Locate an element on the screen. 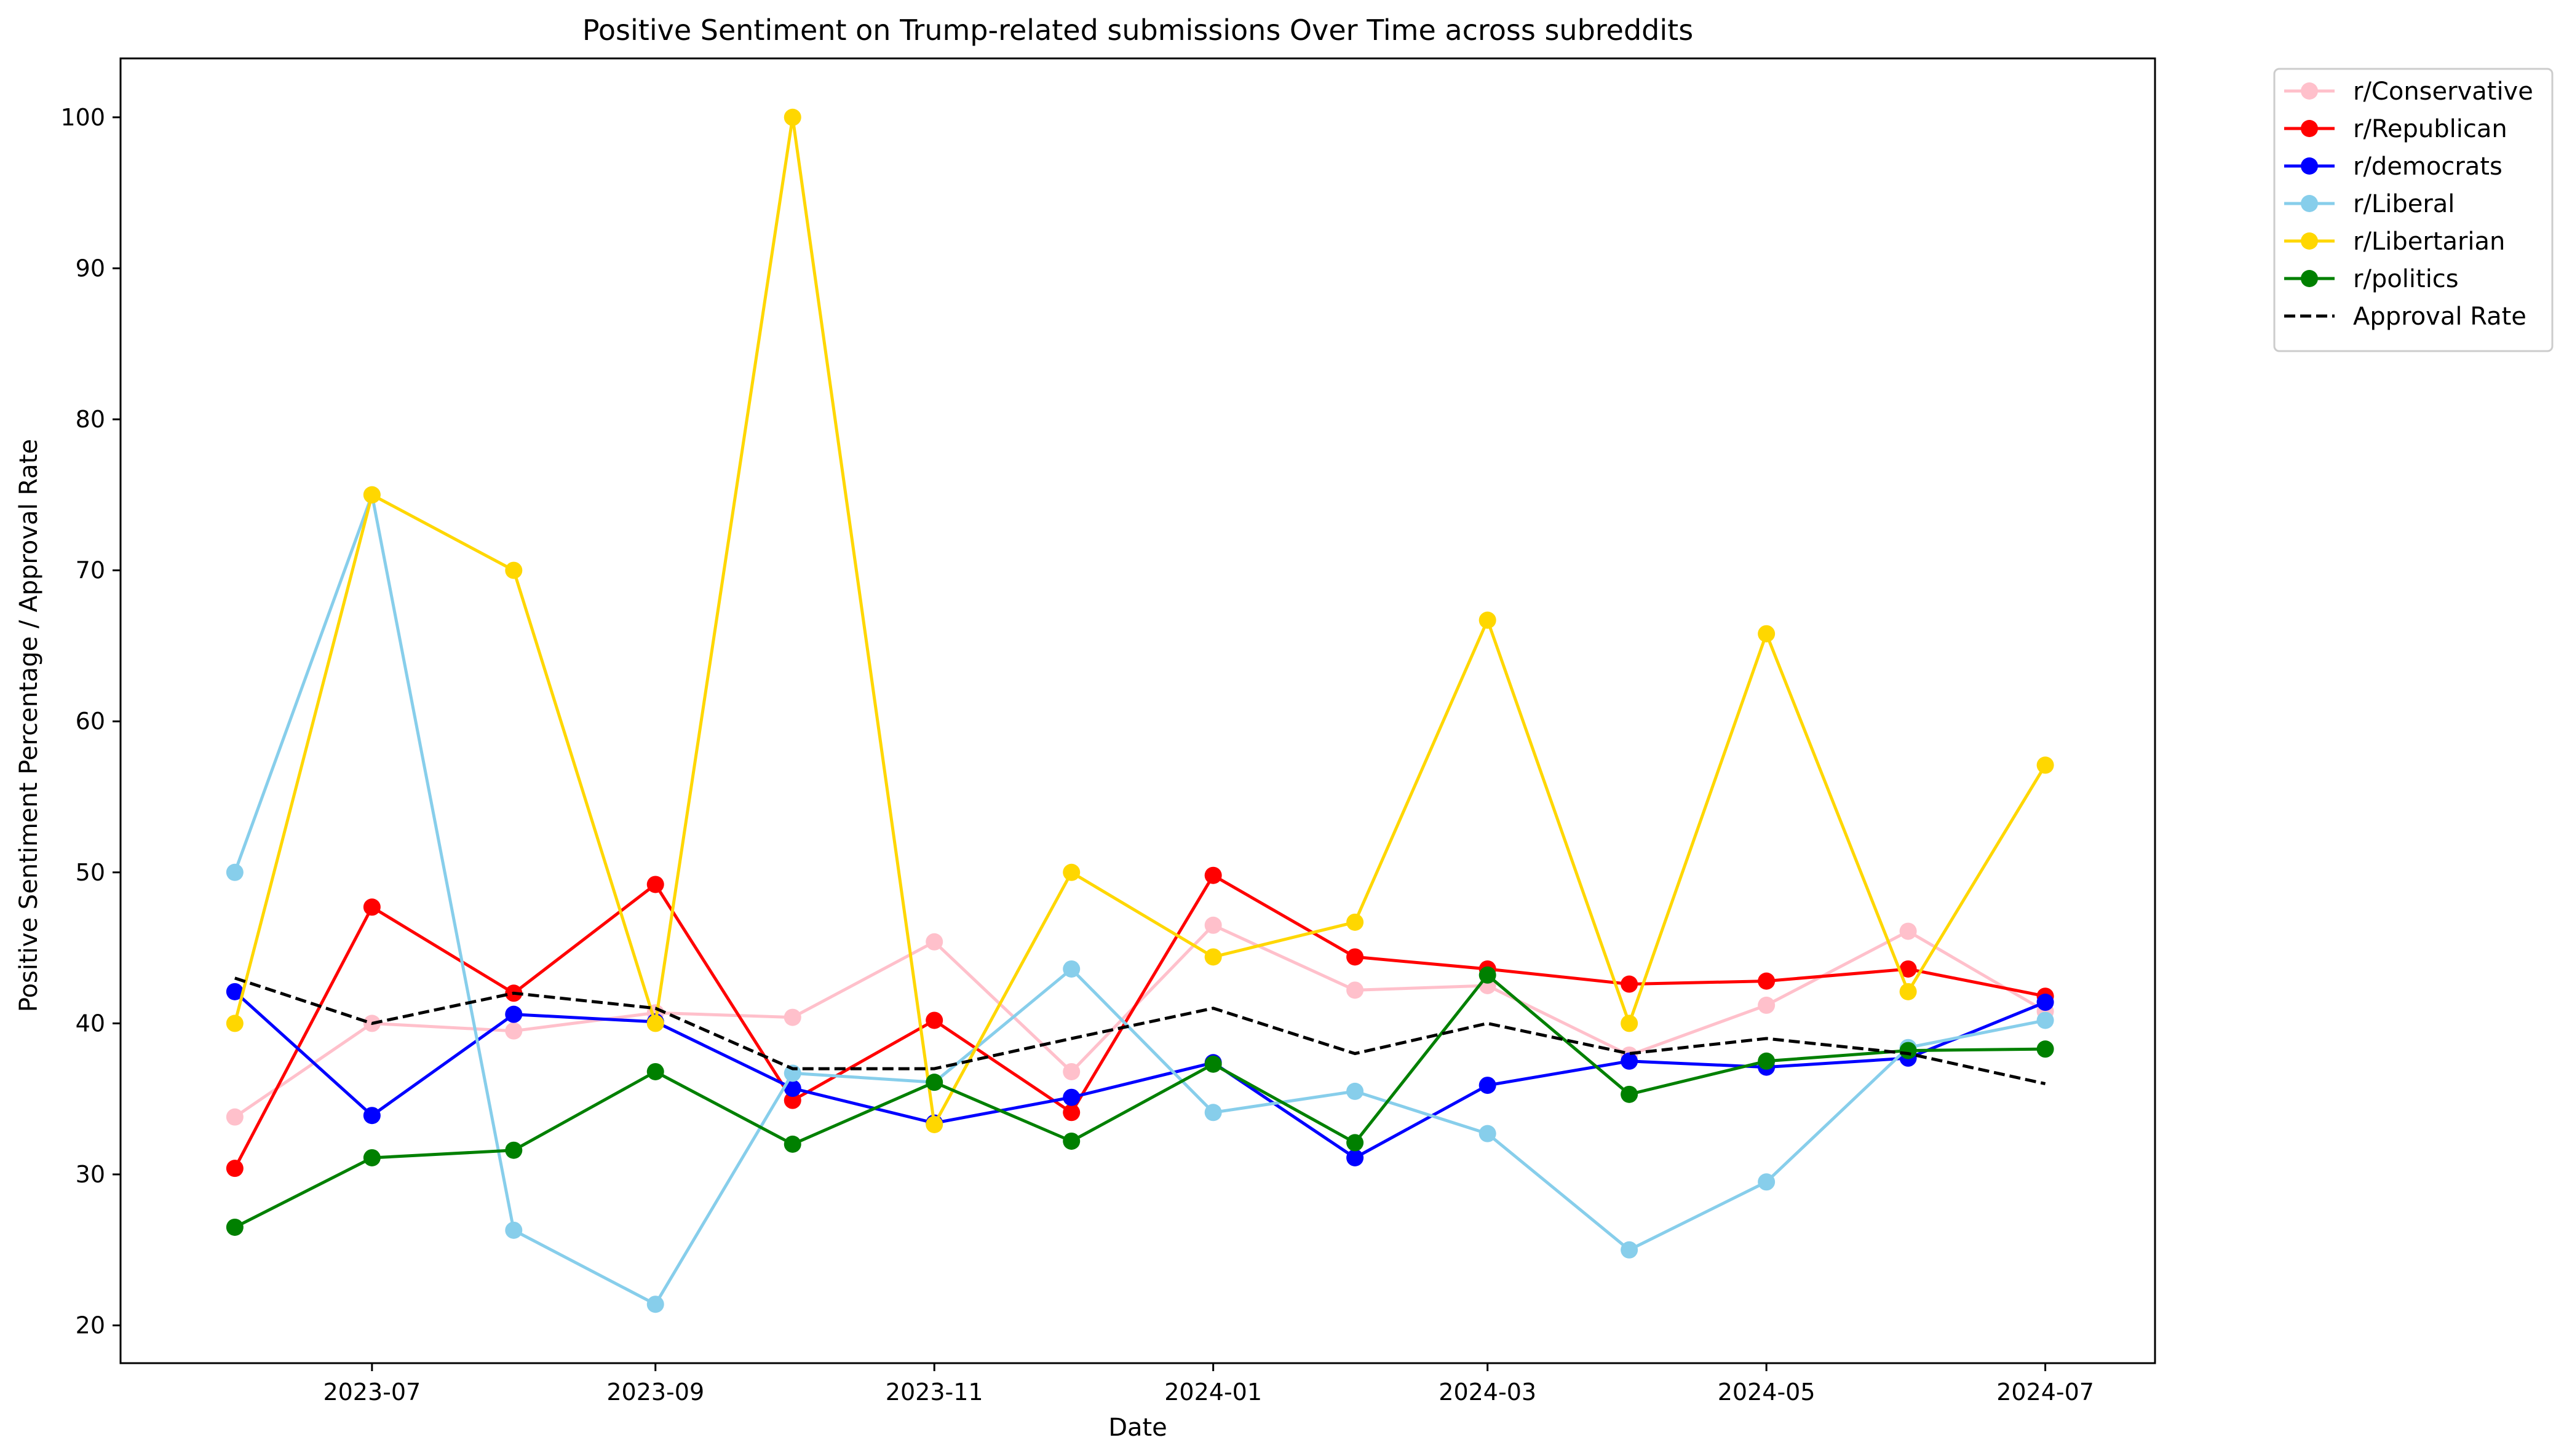  legend-label: r/Republican is located at coordinates (2430, 129).